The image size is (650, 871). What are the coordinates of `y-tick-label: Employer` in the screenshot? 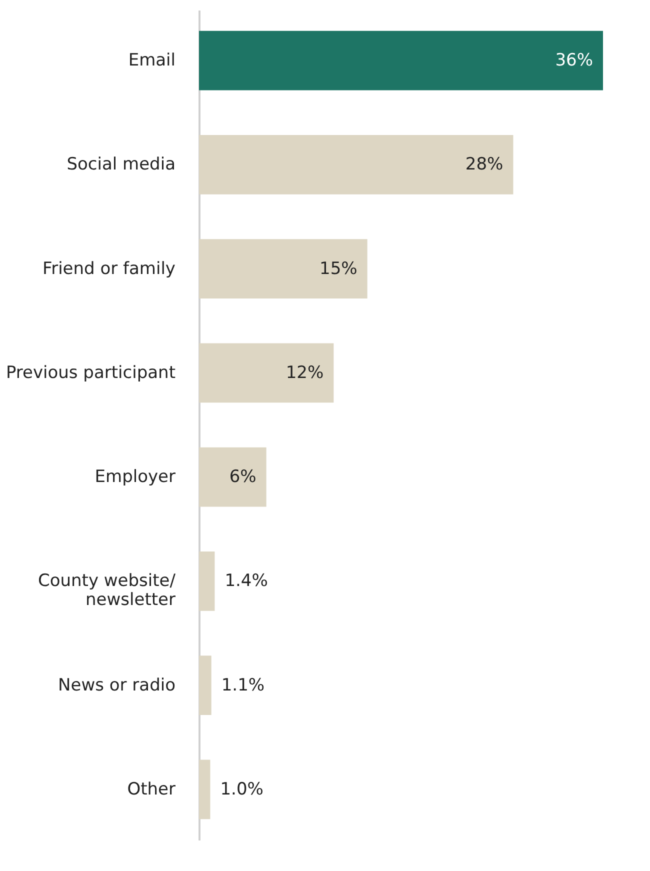 It's located at (135, 477).